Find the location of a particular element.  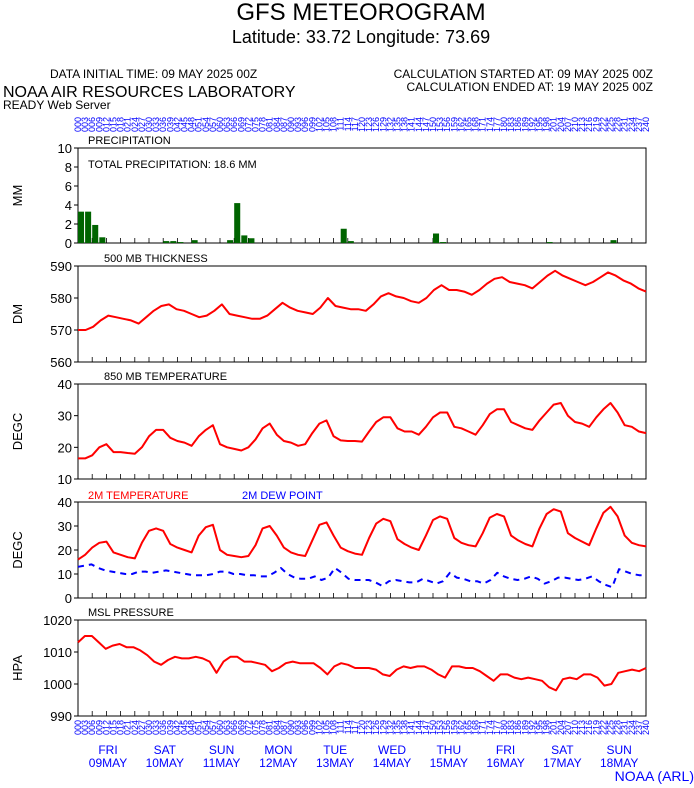

hour-label: 033 is located at coordinates (156, 124).